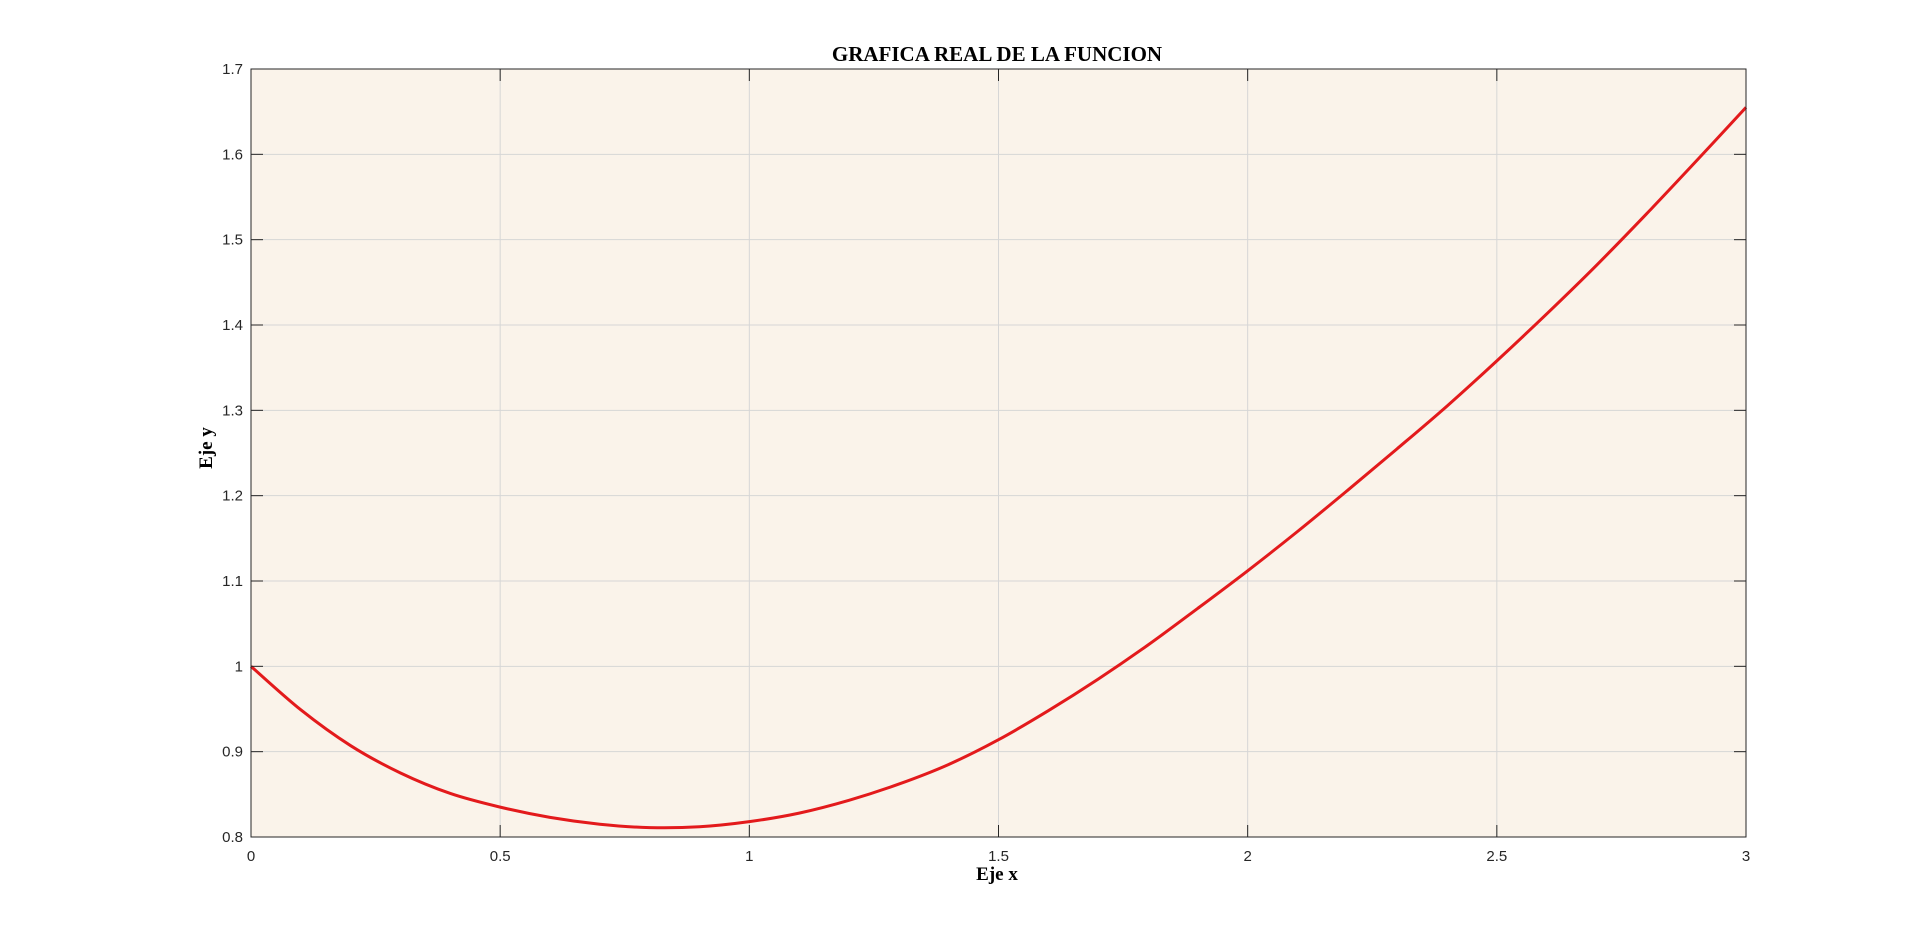 This screenshot has width=1920, height=936. Describe the element at coordinates (232, 837) in the screenshot. I see `y-tick-label: 0.8` at that location.